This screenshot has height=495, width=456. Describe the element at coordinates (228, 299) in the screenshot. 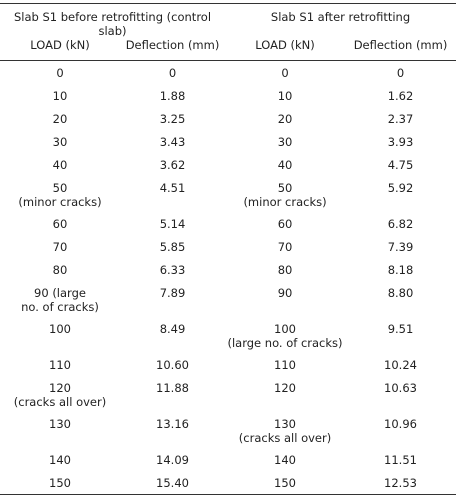

I see `table-row: 90 (large no. of cracks) 7.89 90 8.80` at that location.